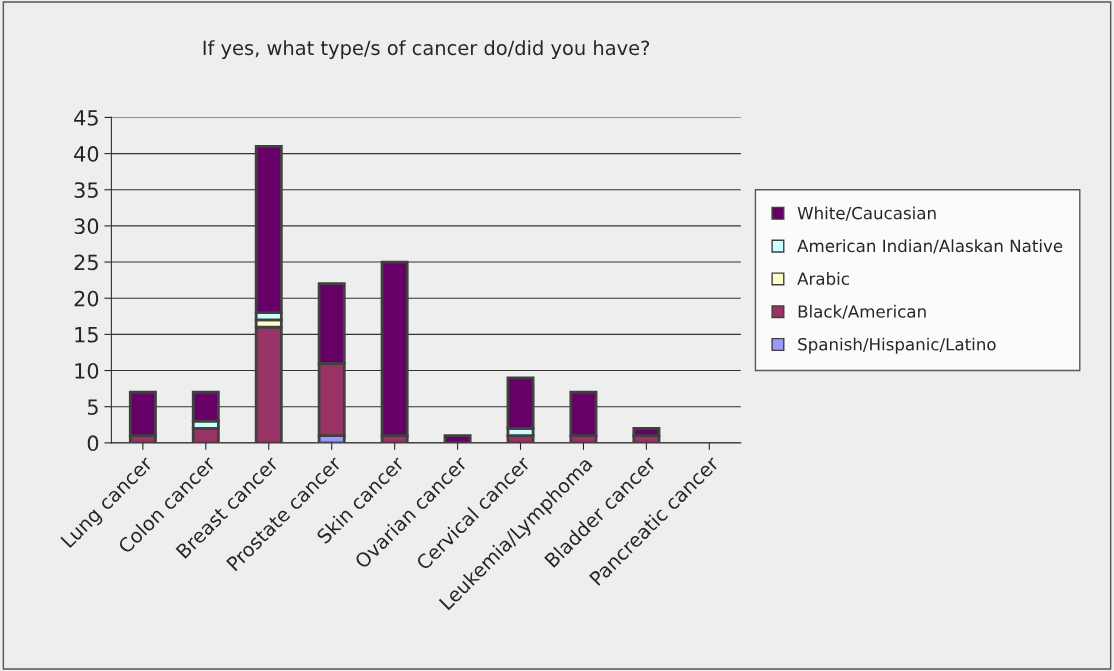 This screenshot has height=671, width=1114. What do you see at coordinates (86, 262) in the screenshot?
I see `y-tick-label: 25` at bounding box center [86, 262].